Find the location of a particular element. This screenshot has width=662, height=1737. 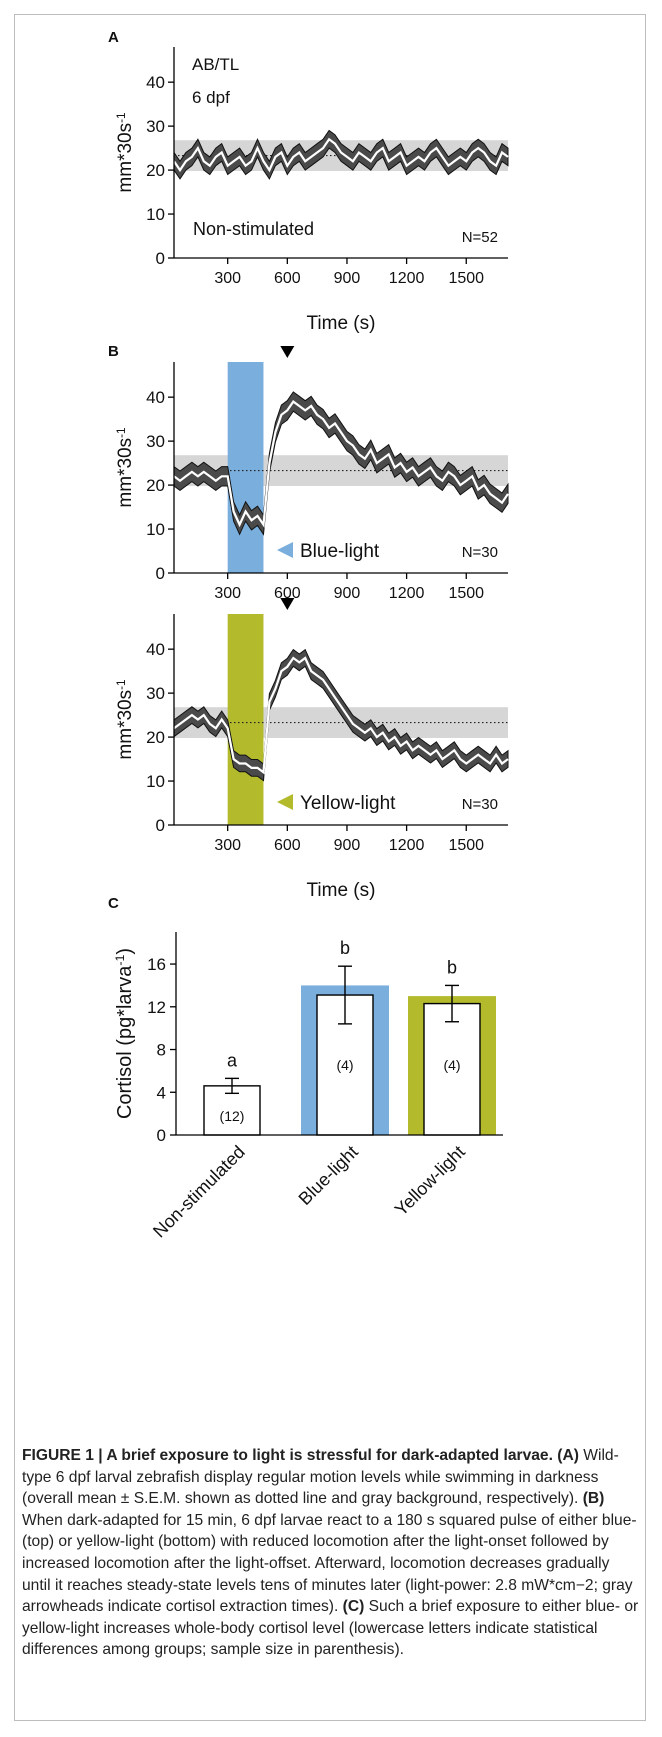

series-mean-line-a is located at coordinates (341, 155).